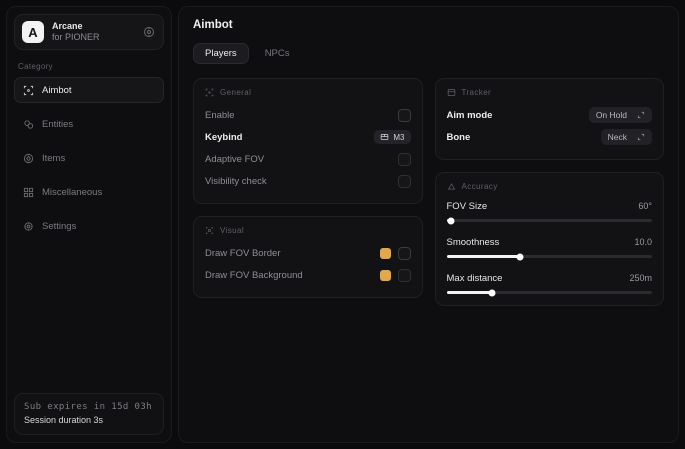 This screenshot has width=685, height=449. What do you see at coordinates (308, 253) in the screenshot?
I see `row-draw-fov-border: Draw FOV Border` at bounding box center [308, 253].